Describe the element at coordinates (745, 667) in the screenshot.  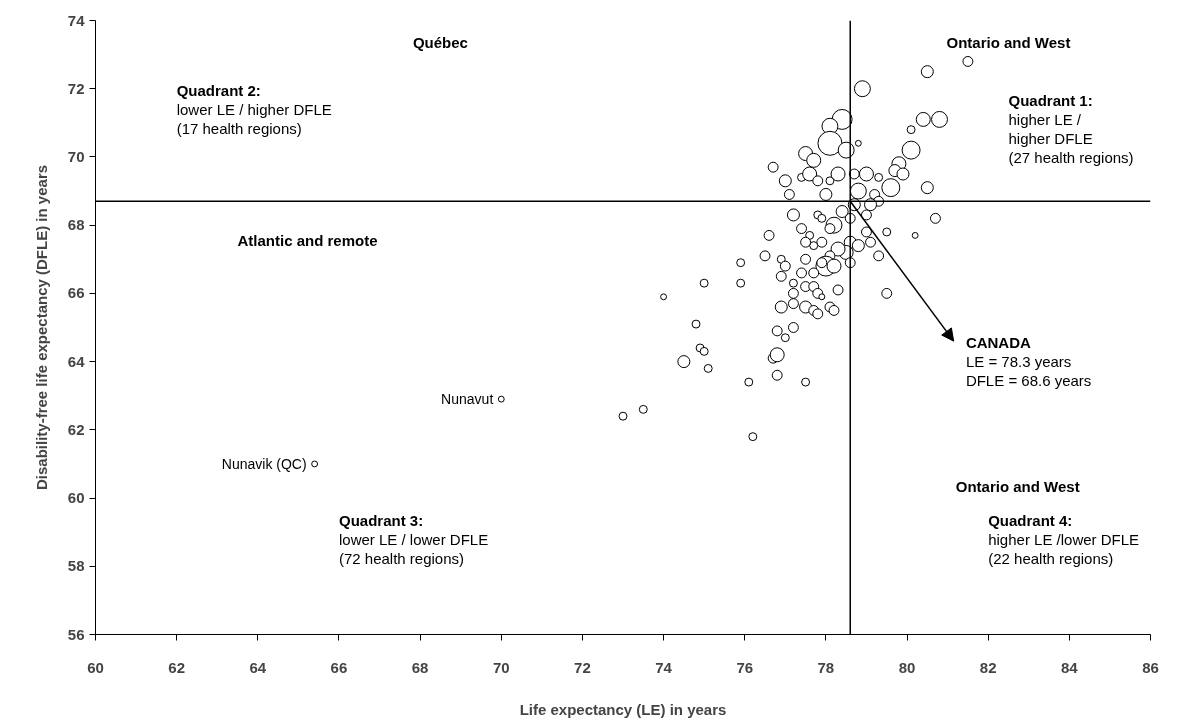
I see `x-tick-label: 76` at that location.